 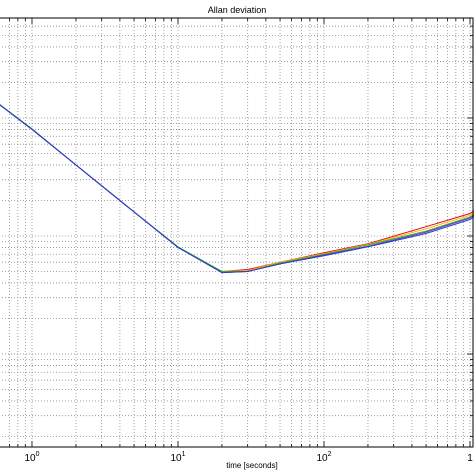 What do you see at coordinates (237, 10) in the screenshot?
I see `chart-title: Allan deviation` at bounding box center [237, 10].